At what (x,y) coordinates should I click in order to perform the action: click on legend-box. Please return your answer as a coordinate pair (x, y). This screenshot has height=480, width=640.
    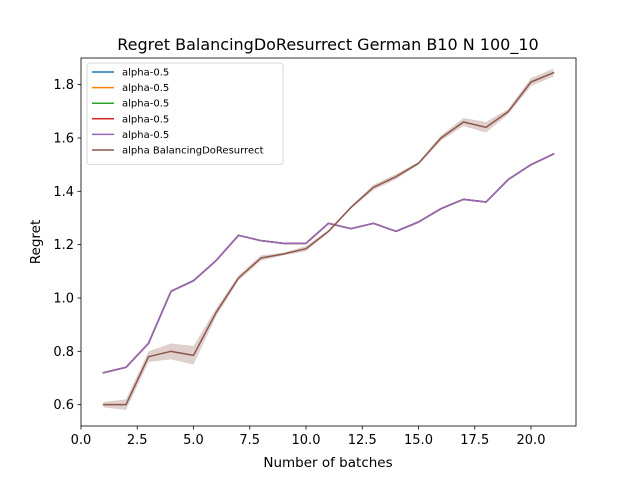
    Looking at the image, I should click on (185, 113).